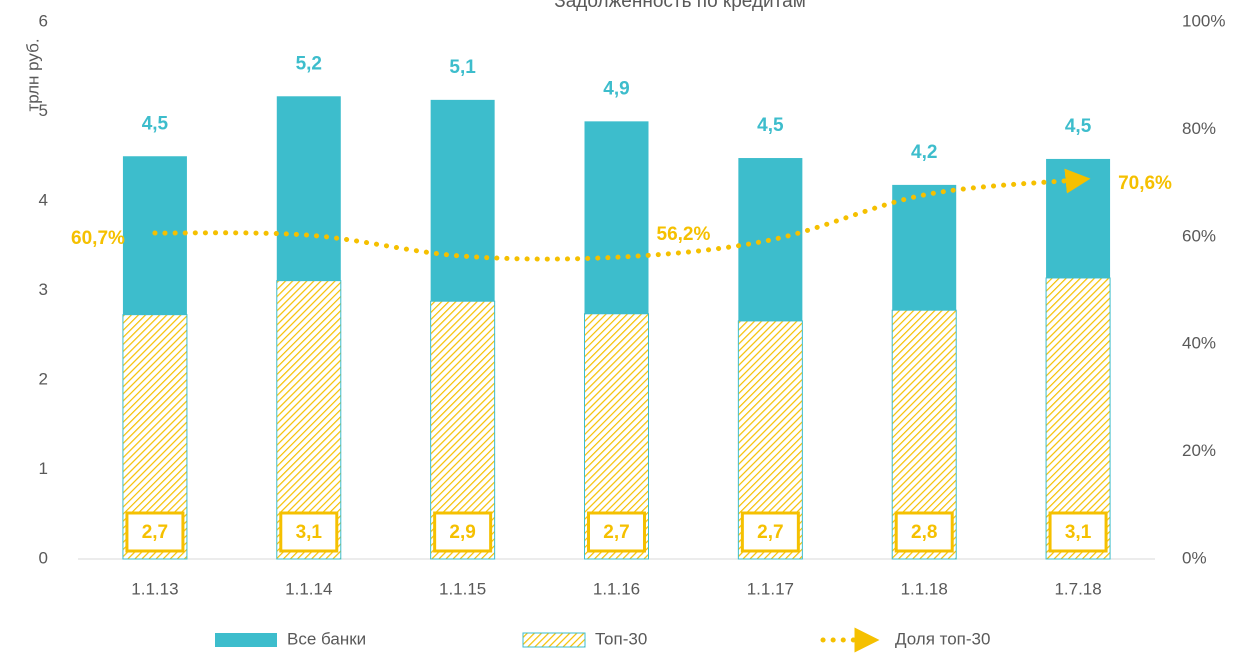 Image resolution: width=1234 pixels, height=656 pixels. I want to click on y2-tick-label: 60%, so click(1199, 235).